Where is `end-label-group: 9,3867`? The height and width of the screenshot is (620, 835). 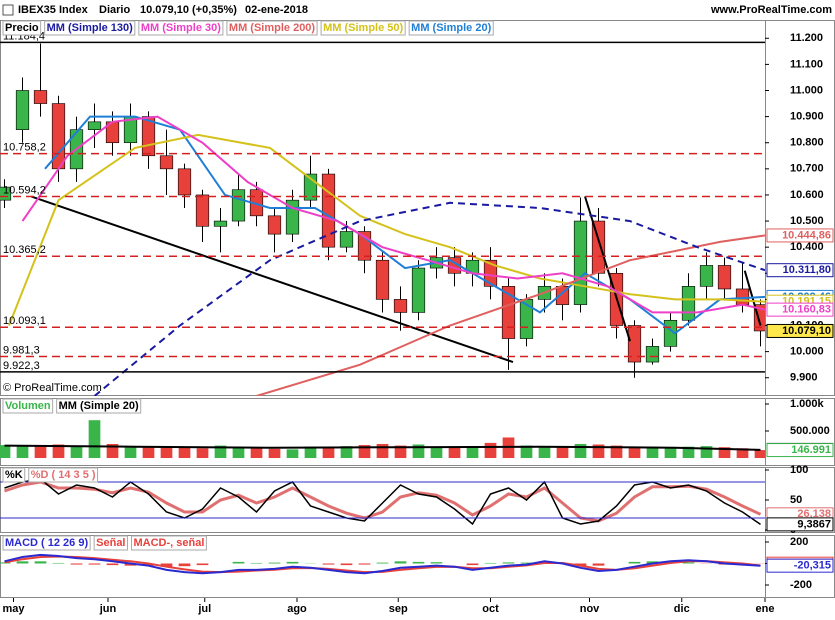
end-label-group: 9,3867 is located at coordinates (800, 524).